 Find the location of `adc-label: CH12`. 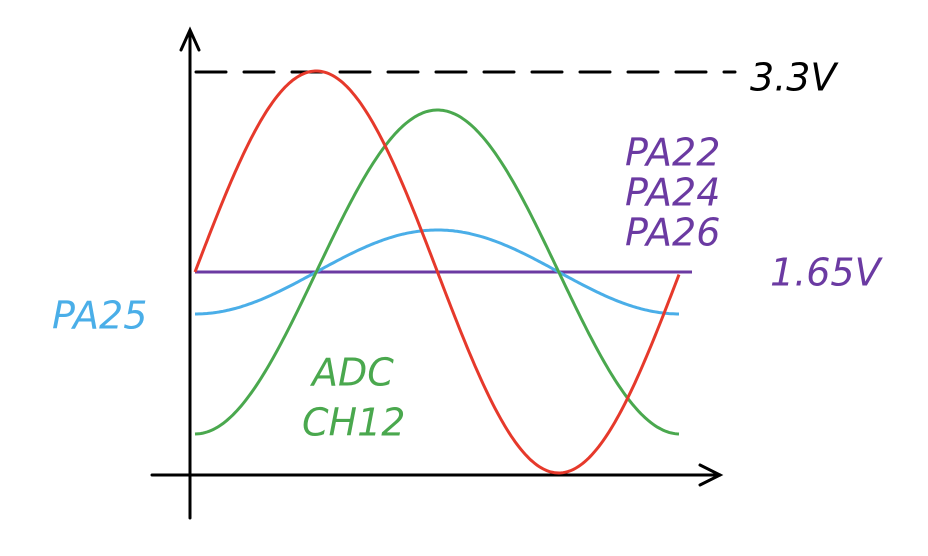

adc-label: CH12 is located at coordinates (353, 423).